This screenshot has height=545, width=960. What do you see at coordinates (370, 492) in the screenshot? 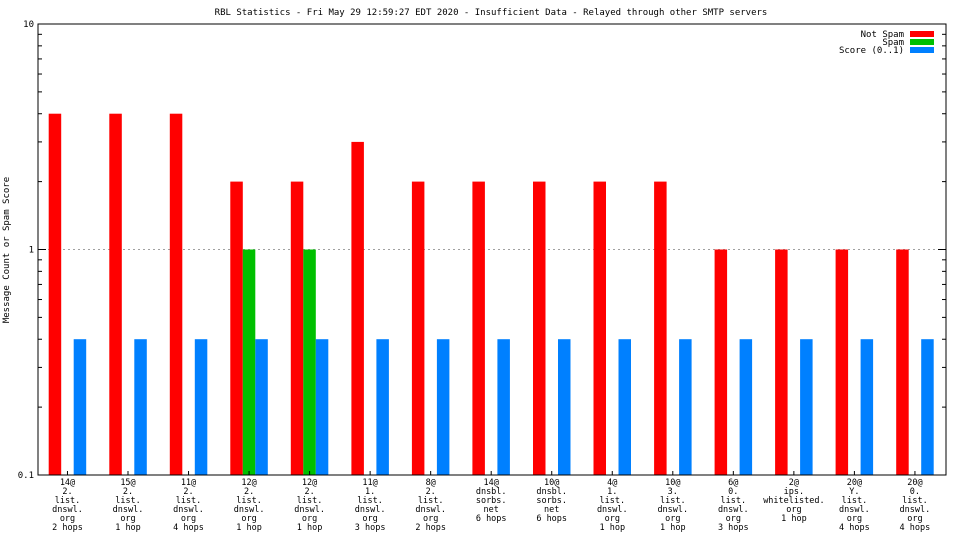
I see `x-tick-label-line: 1.` at bounding box center [370, 492].